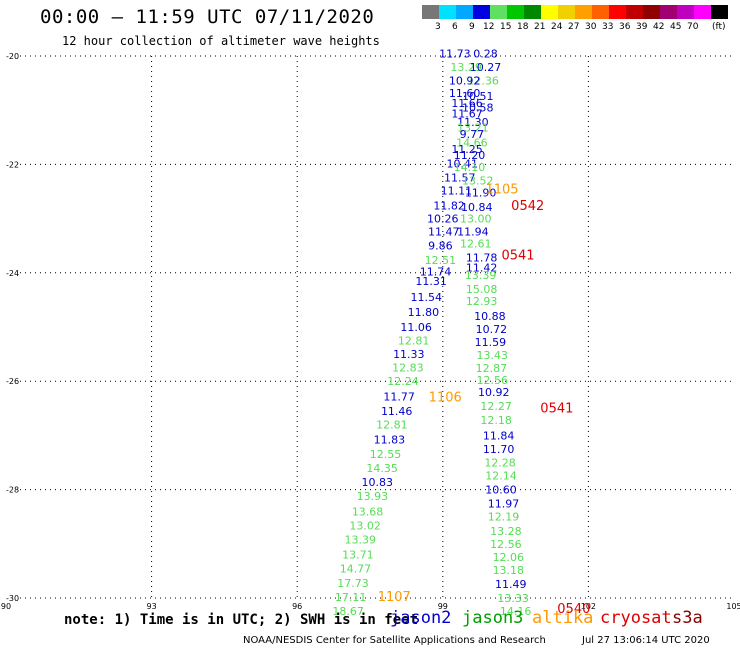 The width and height of the screenshot is (740, 650). I want to click on wave-height-label: 11.83, so click(390, 440).